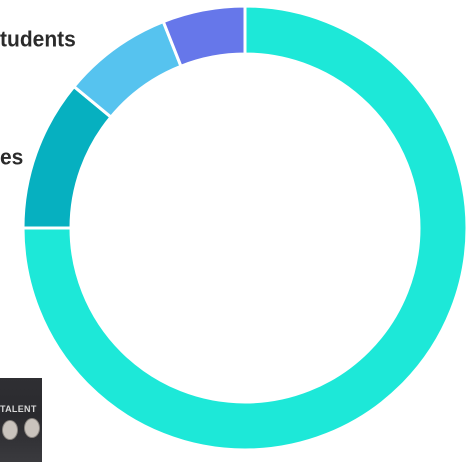  Describe the element at coordinates (18, 409) in the screenshot. I see `thumbnail-caption: TALENT` at that location.